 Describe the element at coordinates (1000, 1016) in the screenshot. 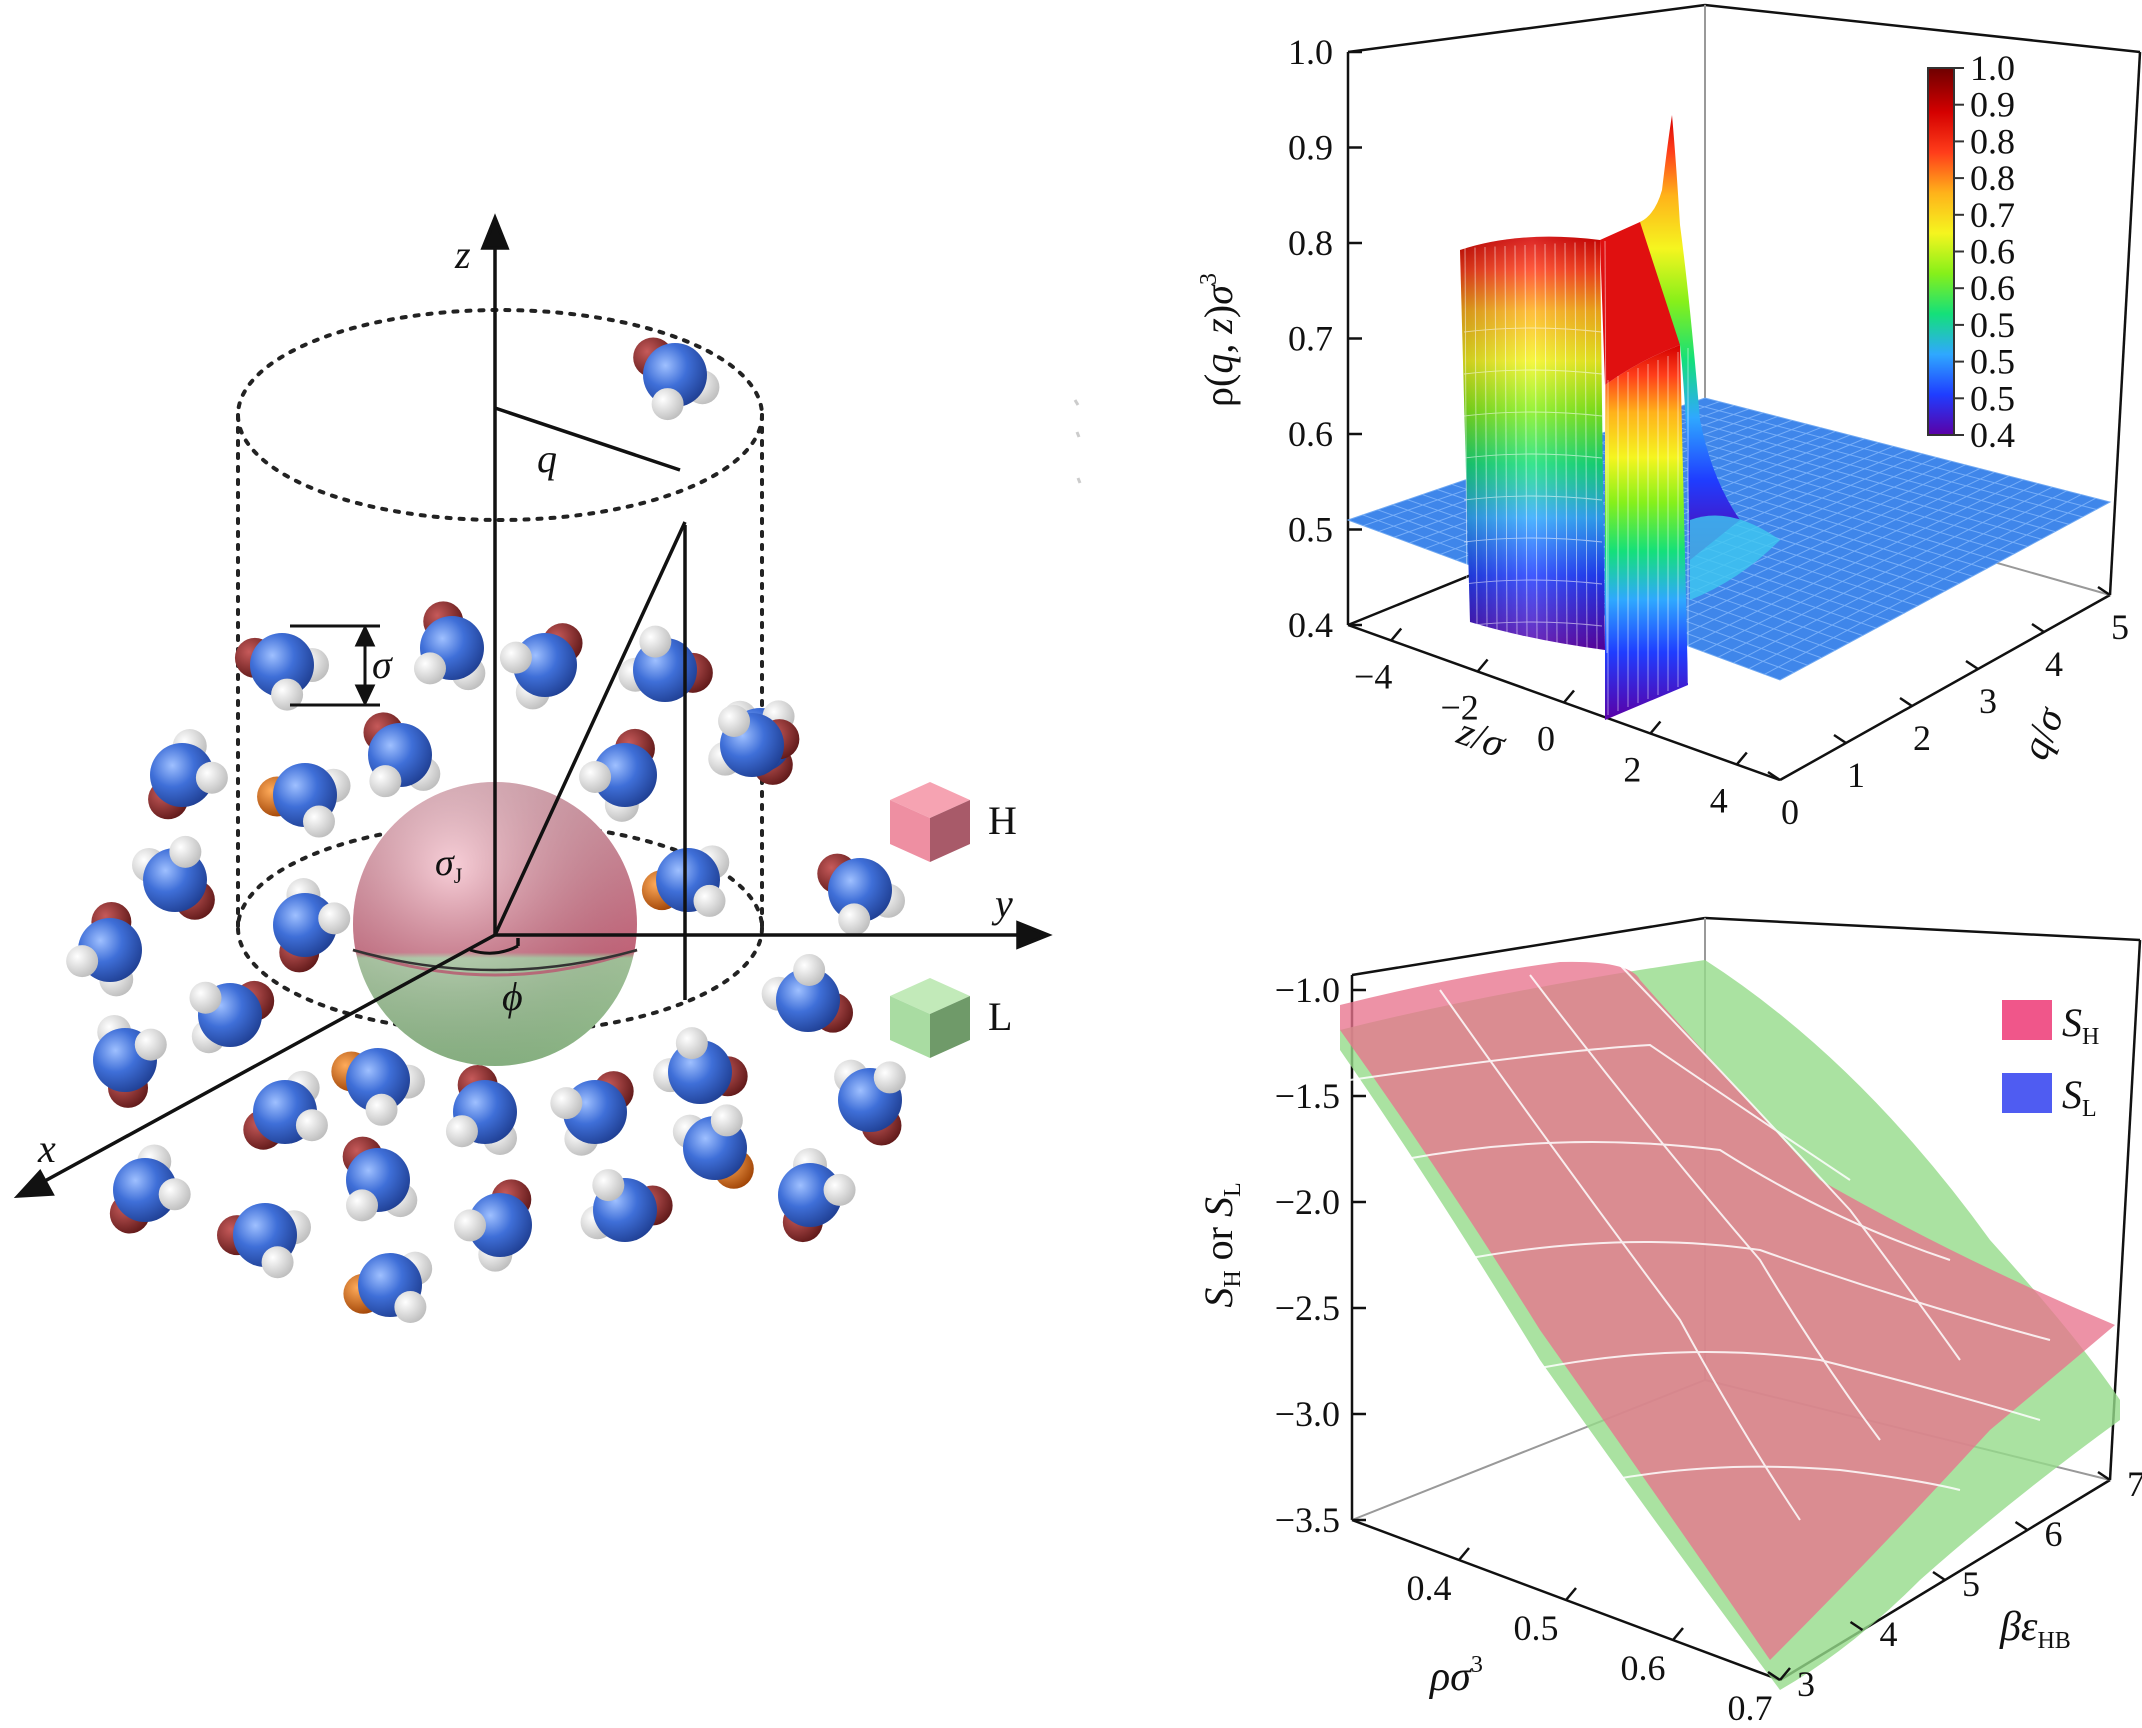

I see `legend-l-label: L` at that location.